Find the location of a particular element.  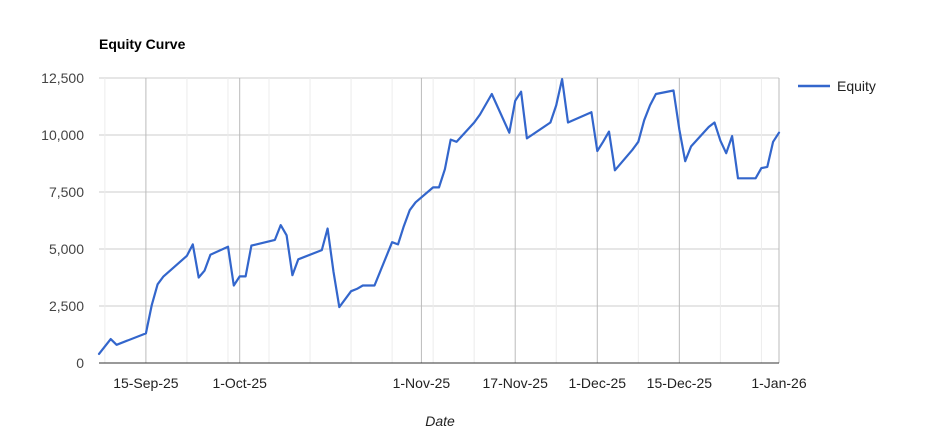

x-tick-label: 17-Nov-25 is located at coordinates (516, 383).